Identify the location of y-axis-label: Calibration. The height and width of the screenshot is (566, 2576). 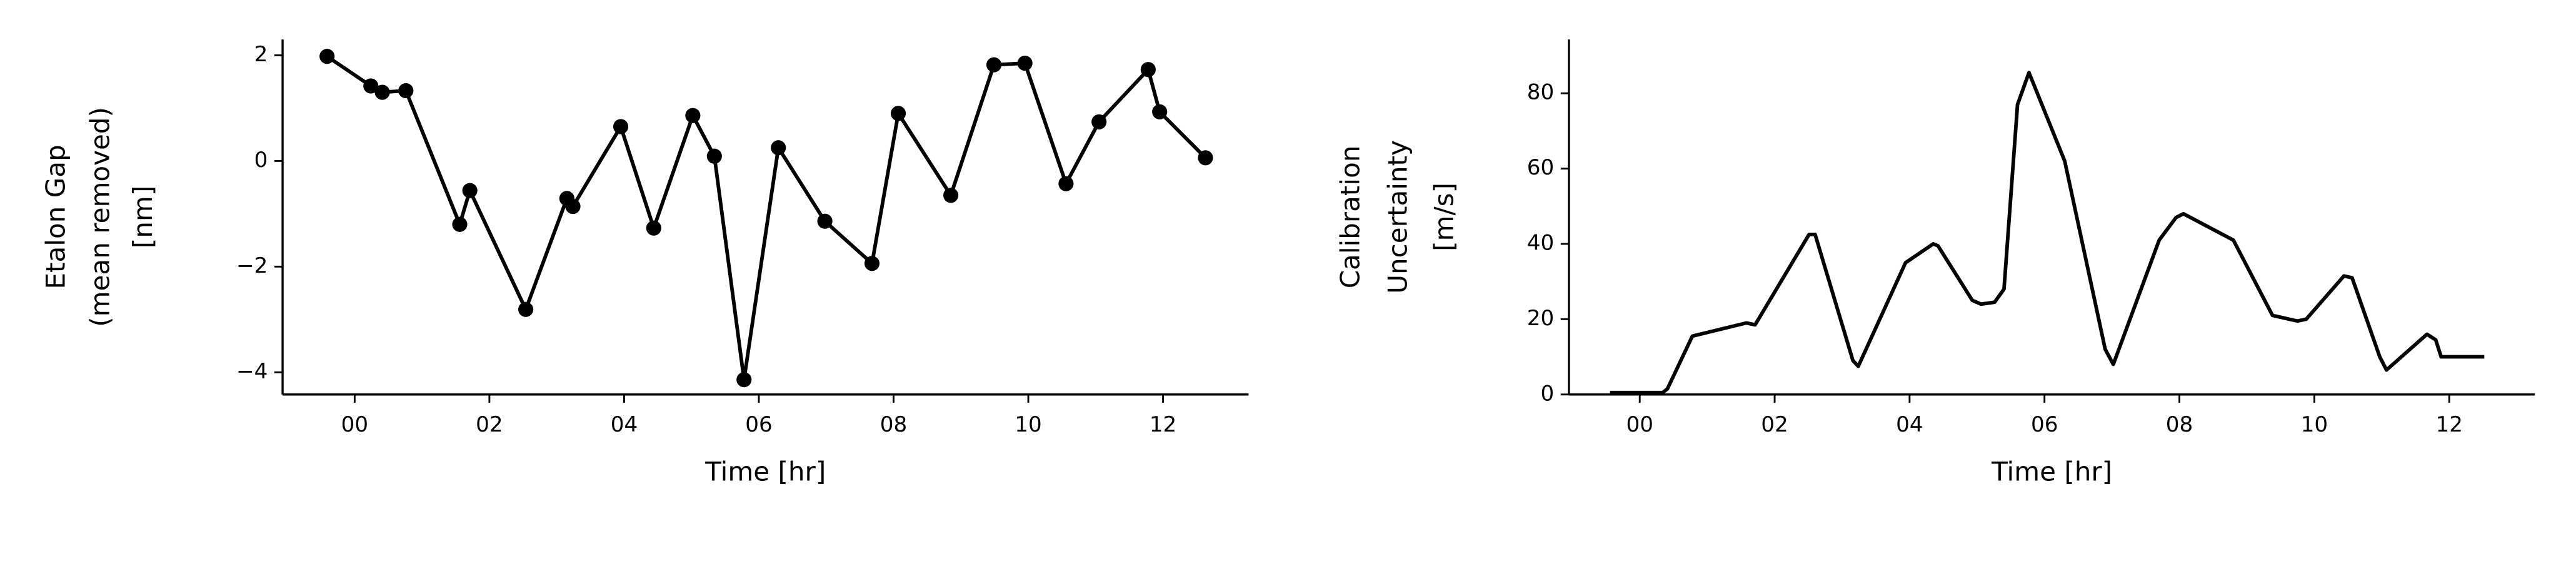
(1350, 217).